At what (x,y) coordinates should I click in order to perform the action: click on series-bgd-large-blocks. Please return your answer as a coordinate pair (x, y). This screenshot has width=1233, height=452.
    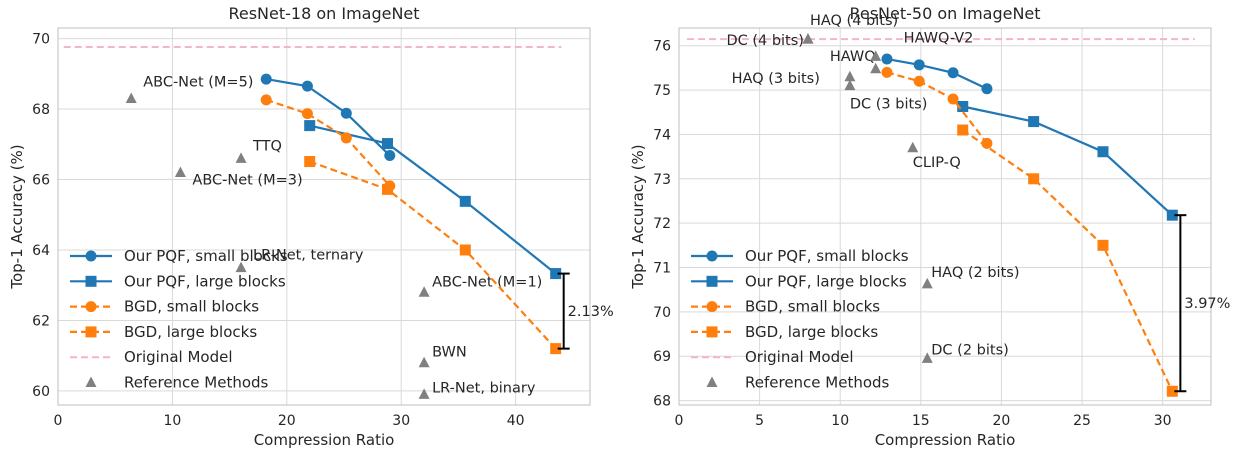
    Looking at the image, I should click on (433, 255).